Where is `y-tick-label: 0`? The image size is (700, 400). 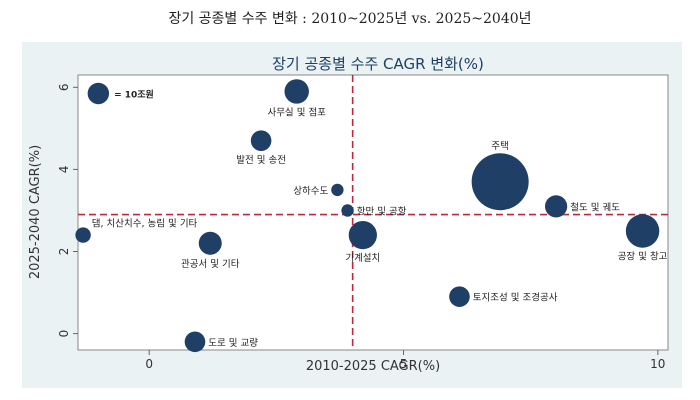 y-tick-label: 0 is located at coordinates (64, 334).